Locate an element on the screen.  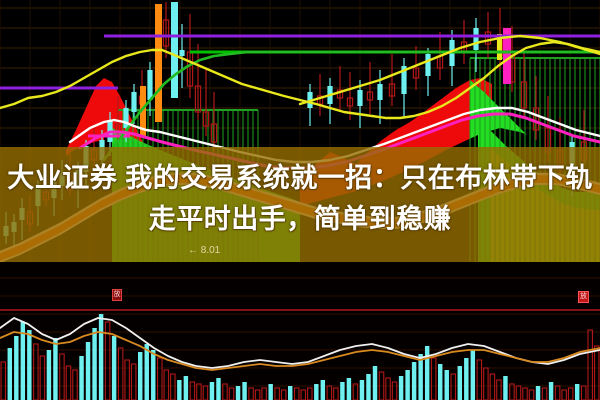
headline-line-2: 走平时出手，简单到稳赚 is located at coordinates (300, 219).